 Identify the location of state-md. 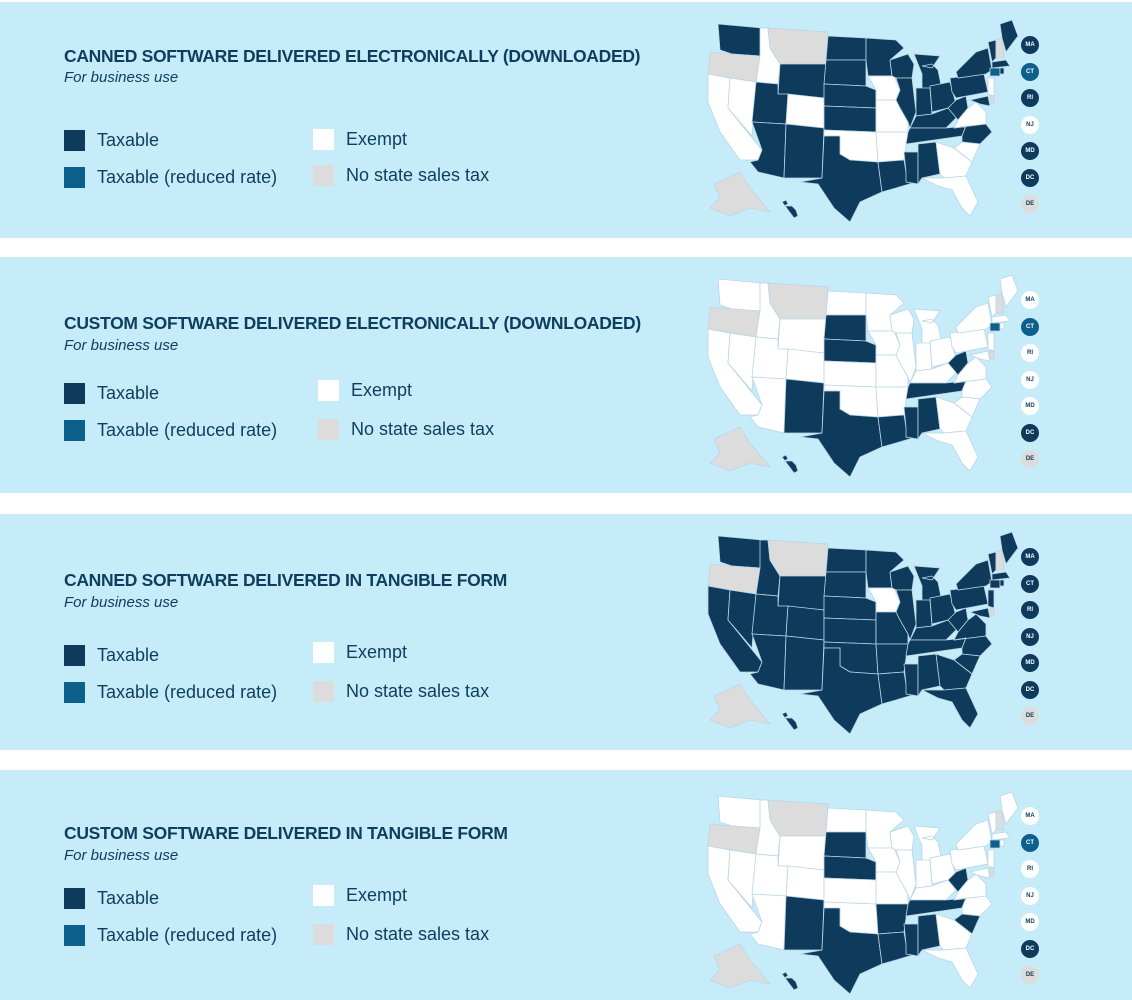
(979, 101).